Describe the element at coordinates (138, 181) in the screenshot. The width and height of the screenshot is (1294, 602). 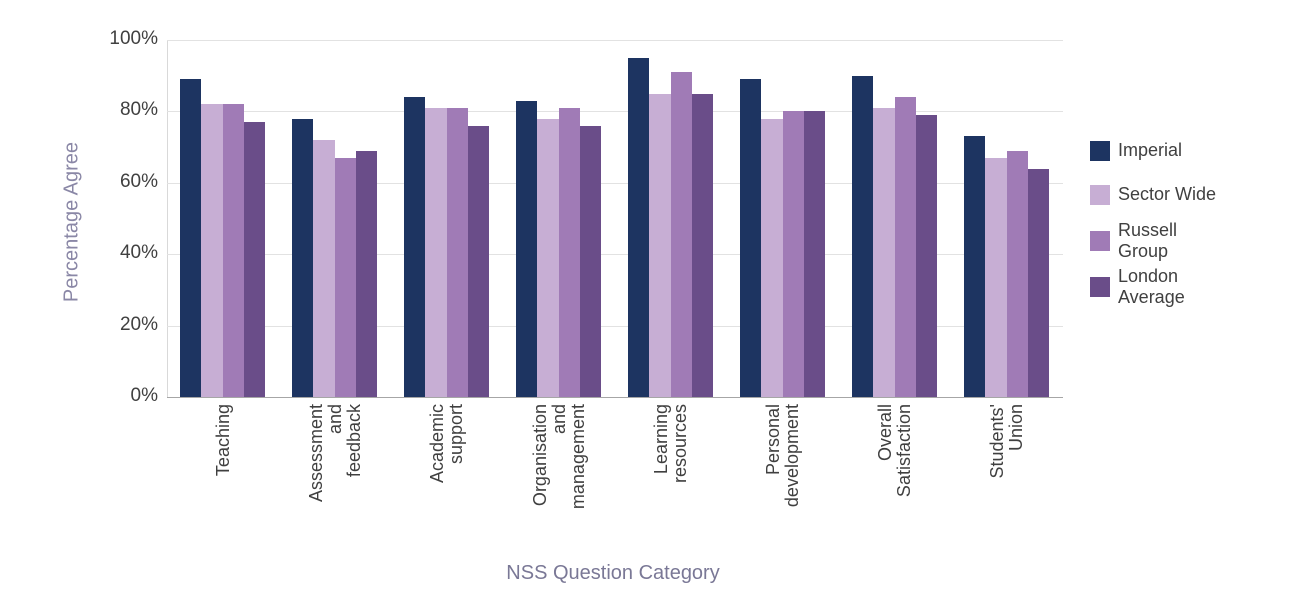
I see `y-tick-label: 60%` at that location.